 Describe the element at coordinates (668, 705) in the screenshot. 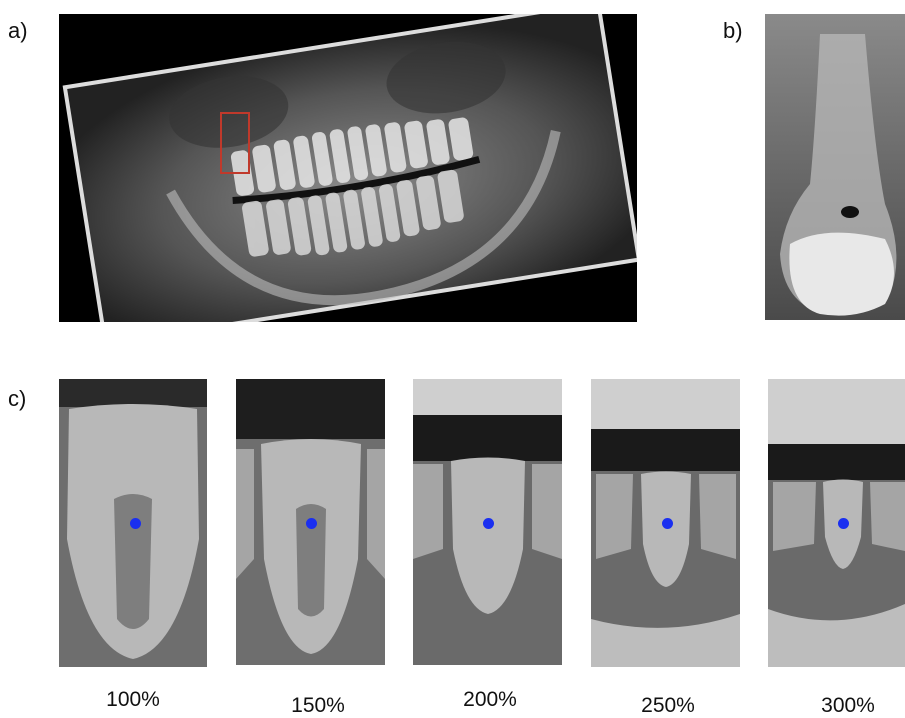

I see `zoom-label-250: 250%` at that location.